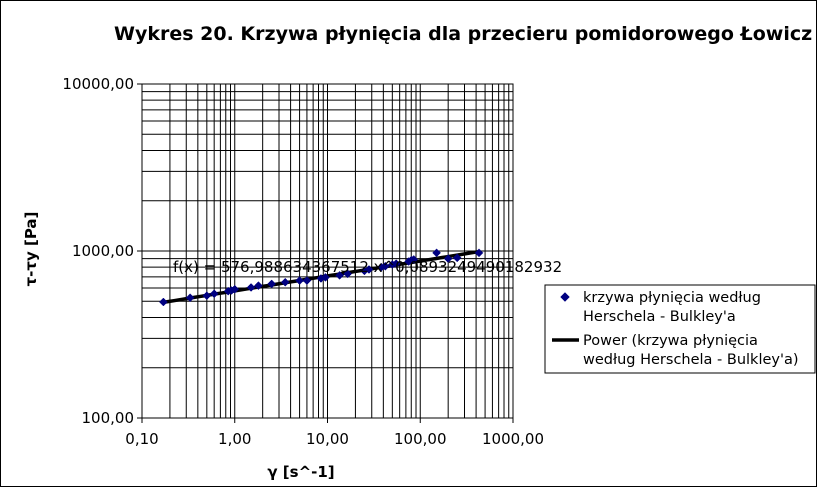 The image size is (817, 487). I want to click on y-tick-label: 100,00, so click(108, 418).